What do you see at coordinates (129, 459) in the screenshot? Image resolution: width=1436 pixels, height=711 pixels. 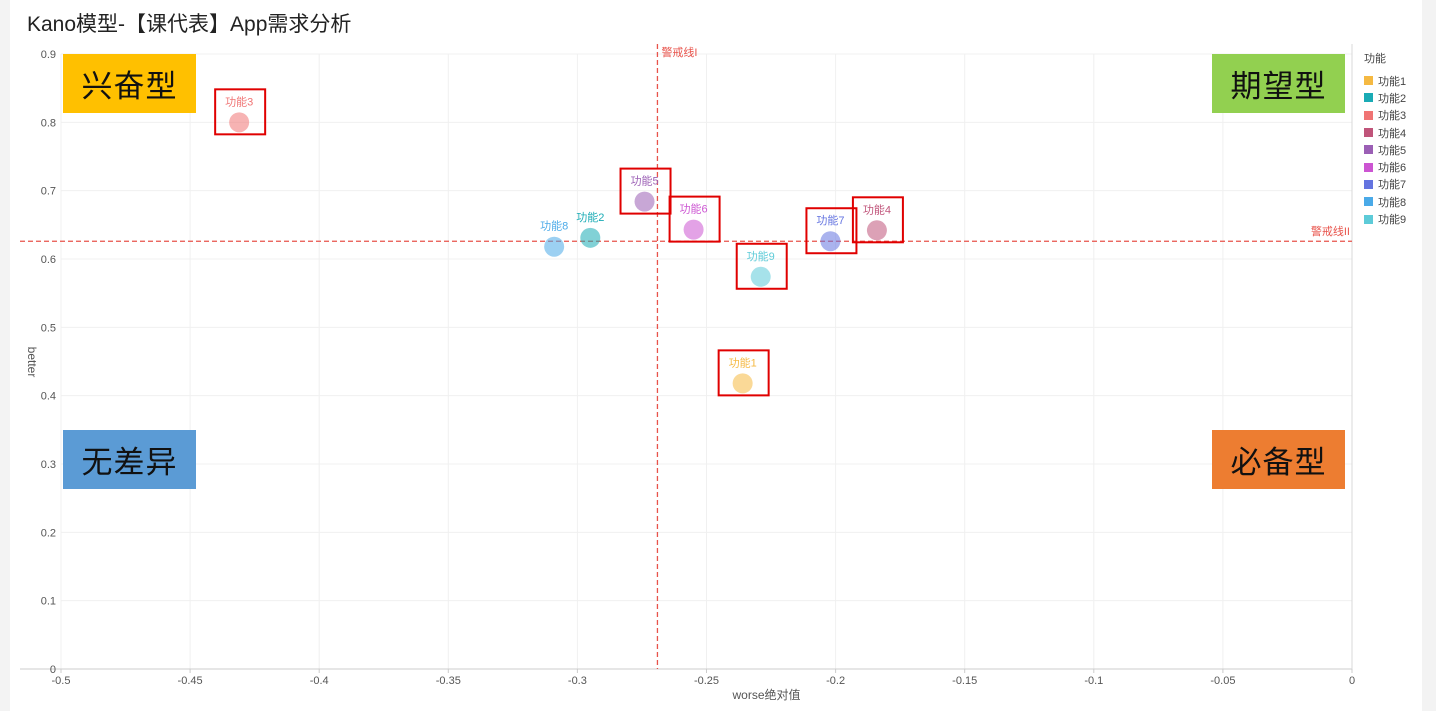 I see `quadrant-label-bottom-left: 无差异` at bounding box center [129, 459].